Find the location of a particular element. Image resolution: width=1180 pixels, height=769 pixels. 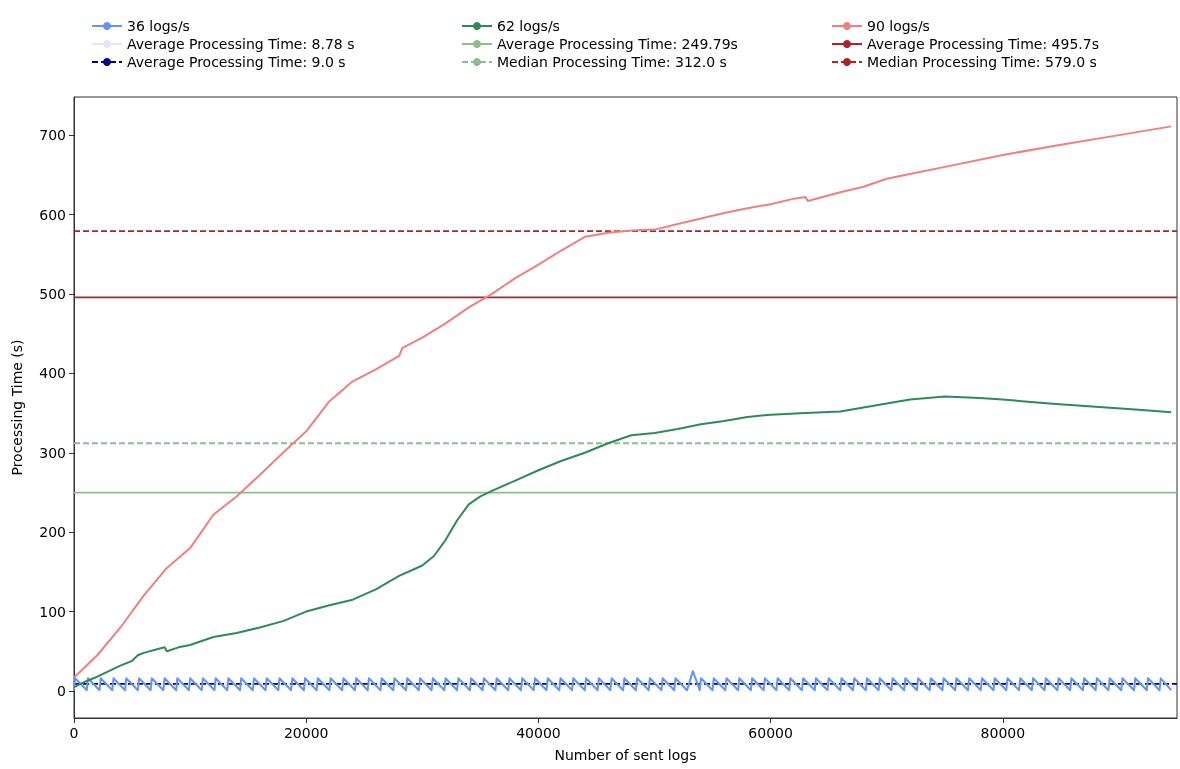

x-tick-label: 80000 is located at coordinates (1003, 733).